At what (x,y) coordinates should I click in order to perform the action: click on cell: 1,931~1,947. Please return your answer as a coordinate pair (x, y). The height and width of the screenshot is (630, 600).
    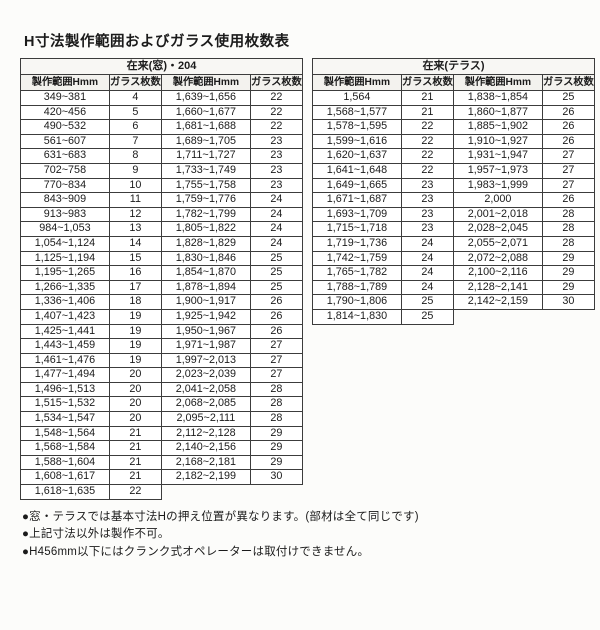
    Looking at the image, I should click on (497, 156).